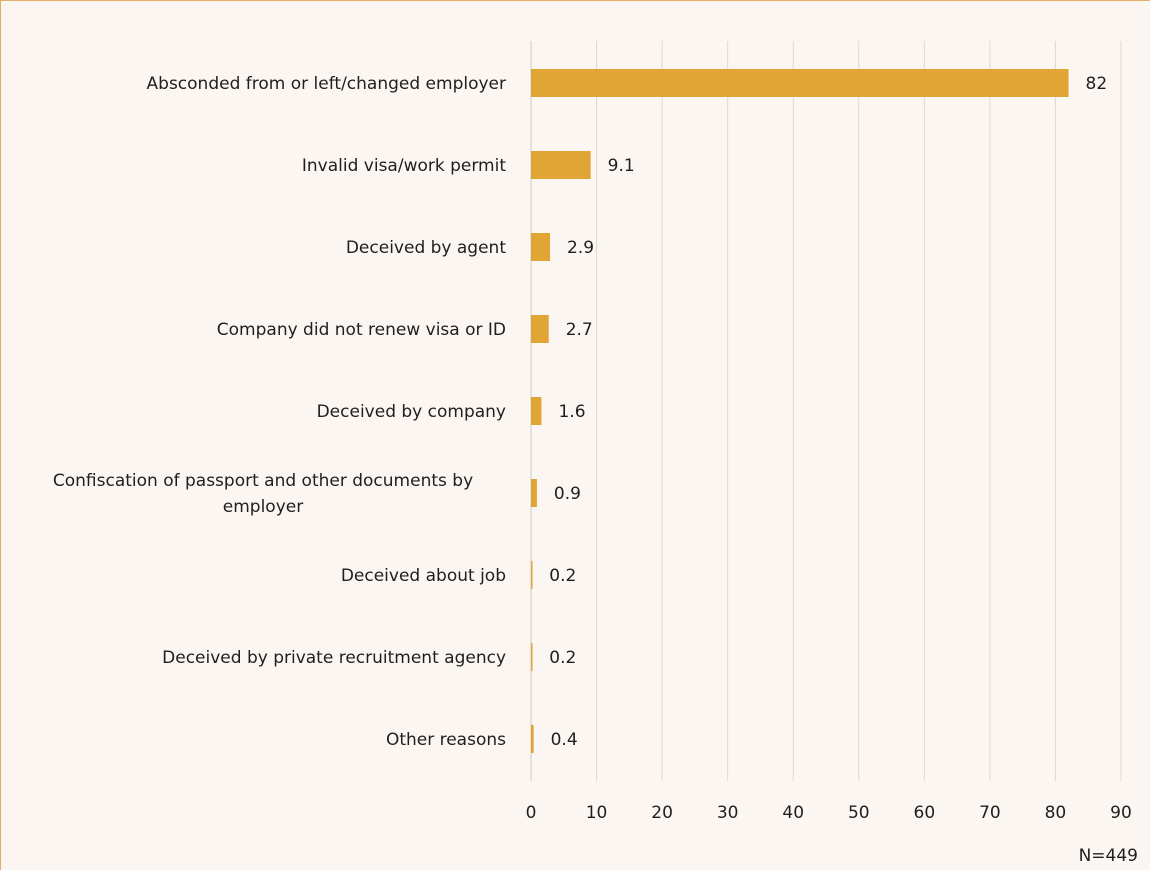 This screenshot has width=1150, height=870. What do you see at coordinates (580, 248) in the screenshot?
I see `value-label: 2.9` at bounding box center [580, 248].